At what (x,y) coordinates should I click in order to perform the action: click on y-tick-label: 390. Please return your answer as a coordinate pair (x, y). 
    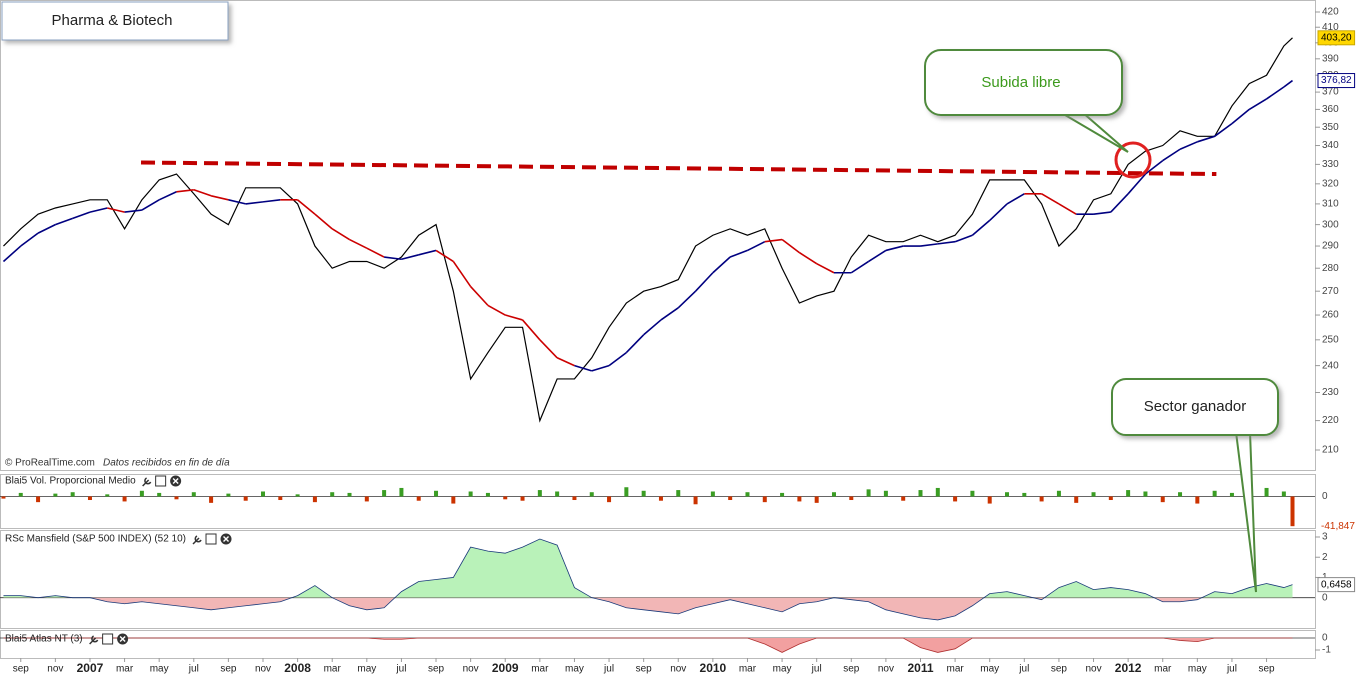
    Looking at the image, I should click on (1330, 58).